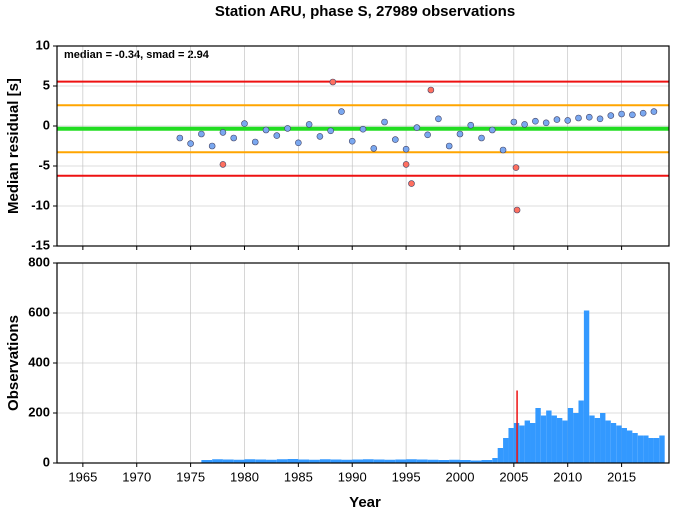 This screenshot has height=511, width=677. I want to click on y-tick-label: -5, so click(44, 164).